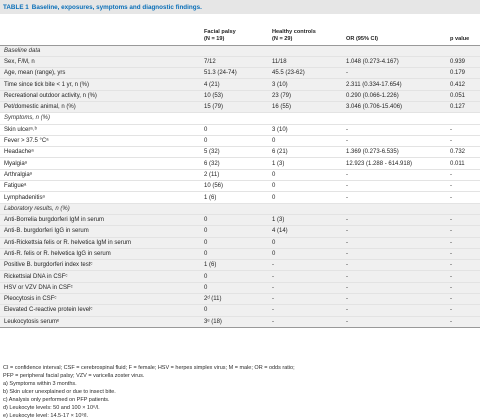 The image size is (480, 420). Describe the element at coordinates (100, 61) in the screenshot. I see `table-cell: Sex, F/M, n` at that location.